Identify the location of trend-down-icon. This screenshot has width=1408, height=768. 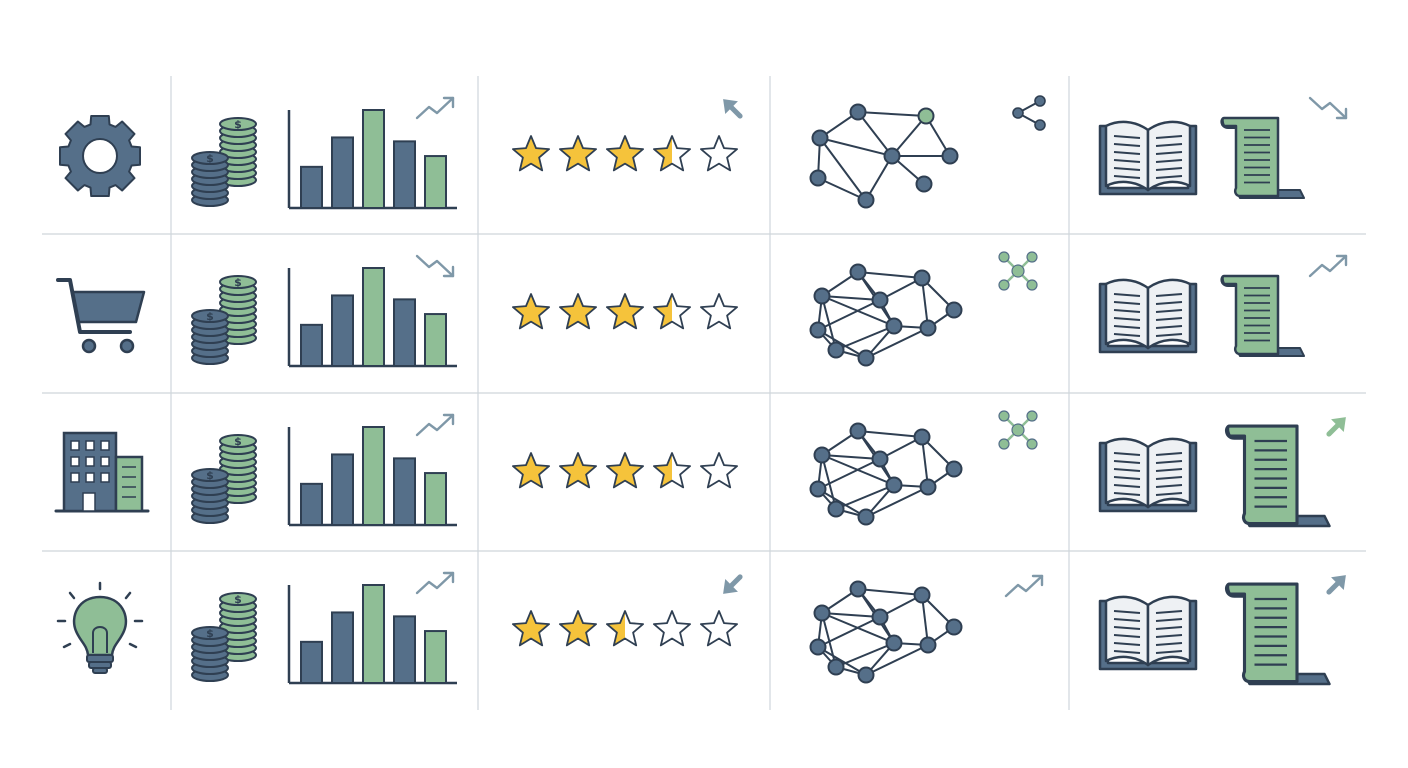
(1328, 108).